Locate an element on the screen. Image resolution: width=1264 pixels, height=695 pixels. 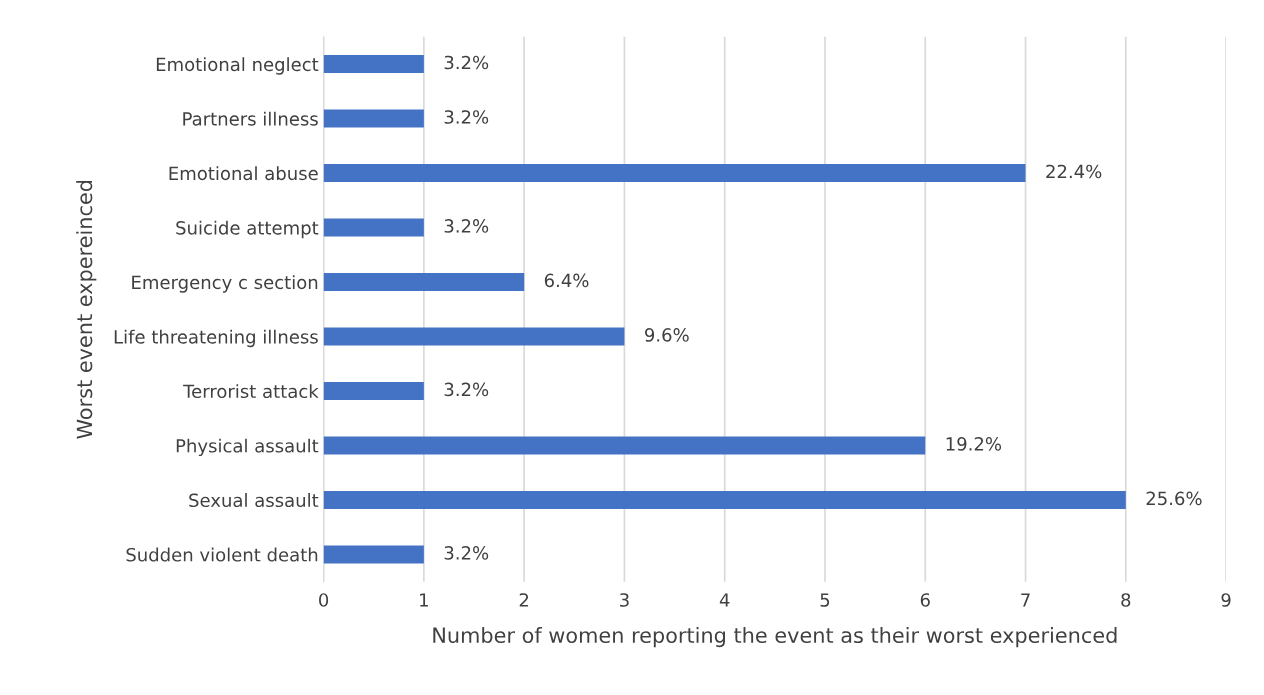
x-tick-label: 2 is located at coordinates (524, 600).